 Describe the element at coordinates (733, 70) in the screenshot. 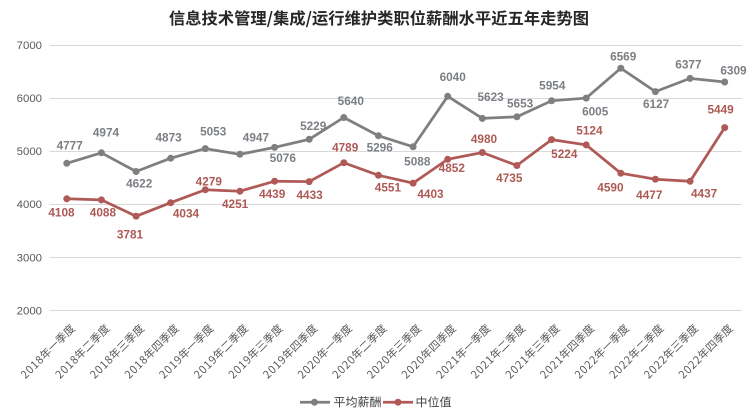

I see `svg-text: 6309` at that location.